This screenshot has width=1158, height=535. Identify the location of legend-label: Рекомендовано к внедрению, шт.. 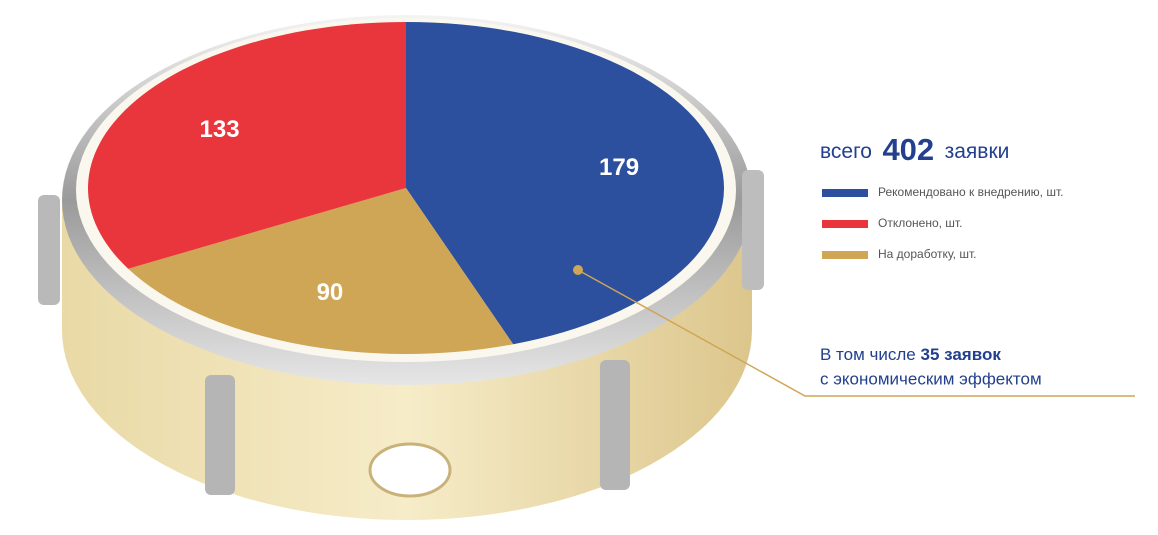
(970, 192).